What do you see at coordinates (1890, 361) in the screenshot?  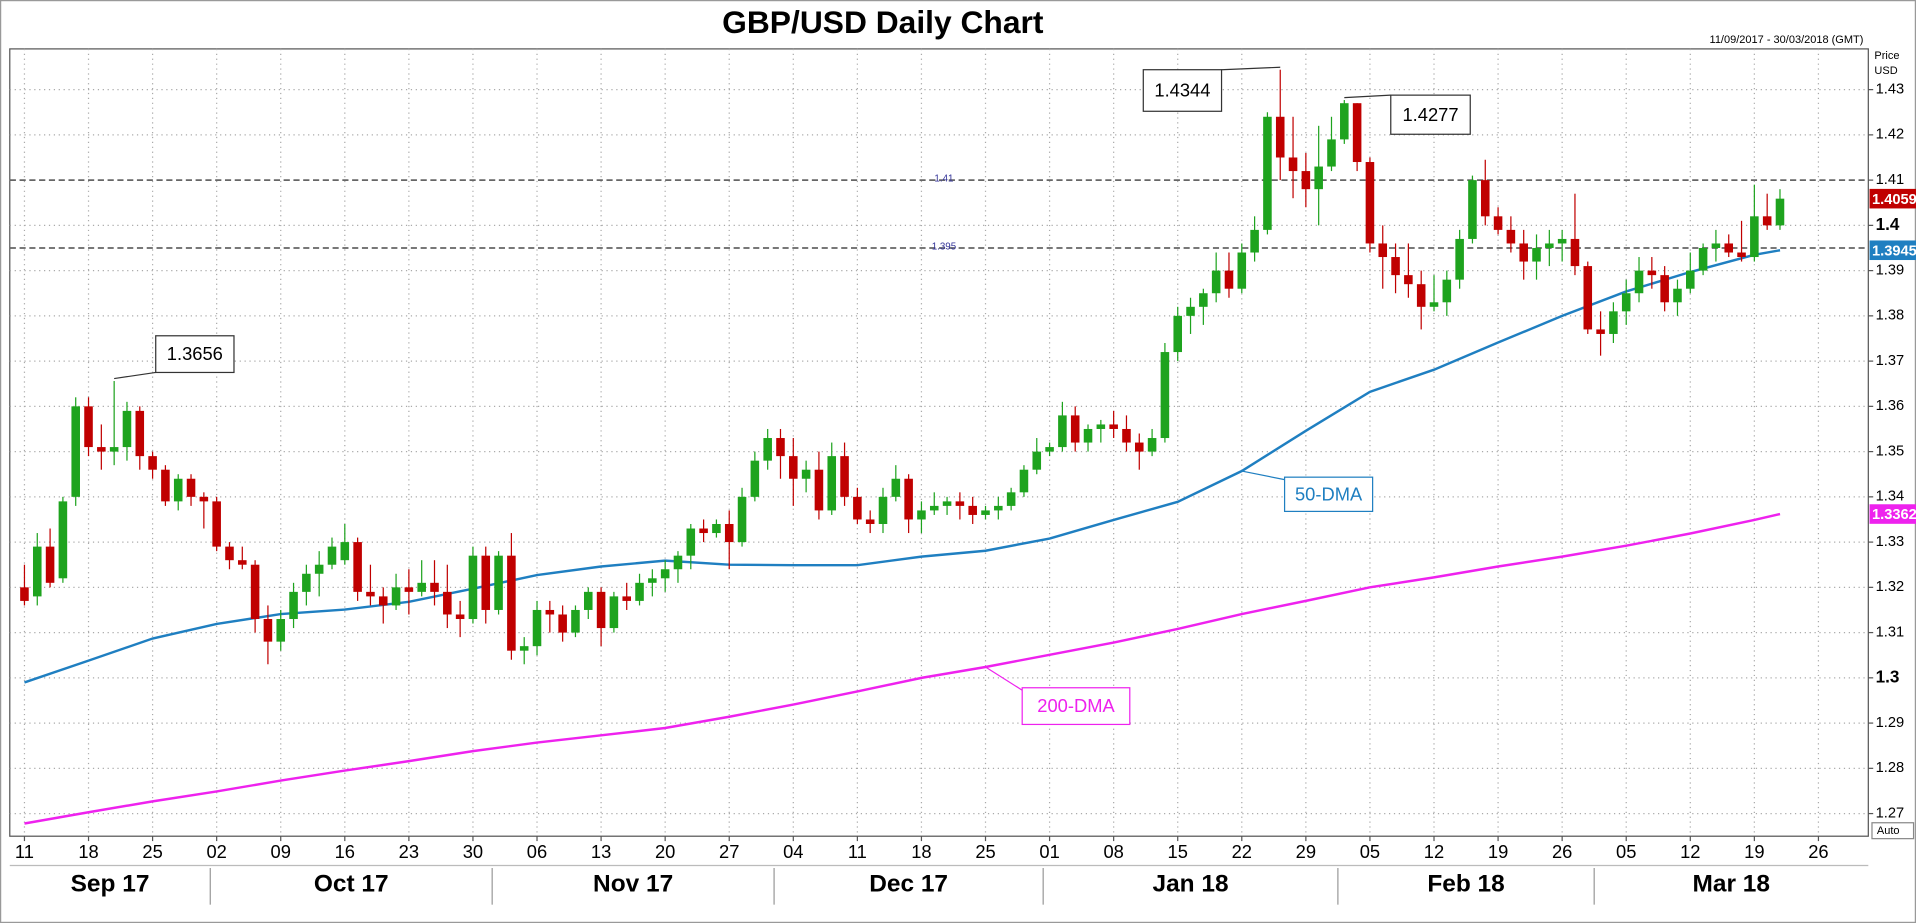 I see `y-tick-label: 1.37` at bounding box center [1890, 361].